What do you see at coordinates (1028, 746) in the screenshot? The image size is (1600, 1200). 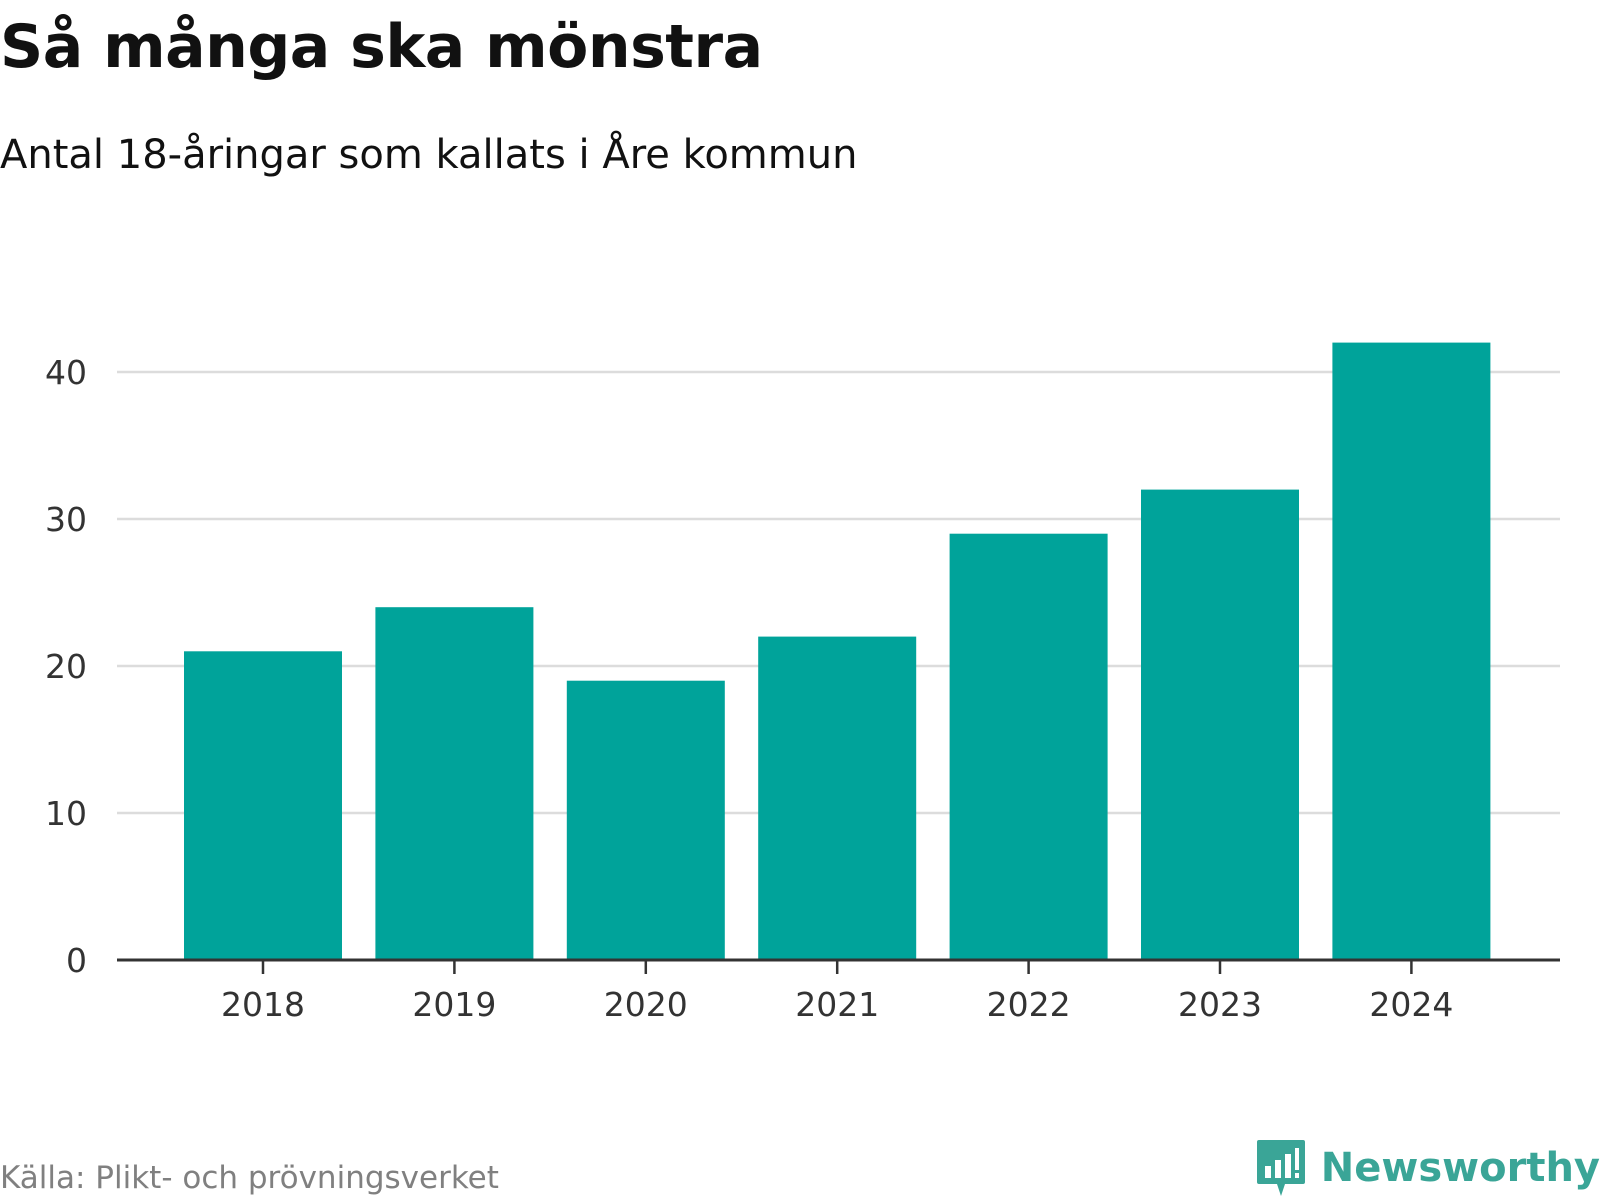 I see `bar-2022` at bounding box center [1028, 746].